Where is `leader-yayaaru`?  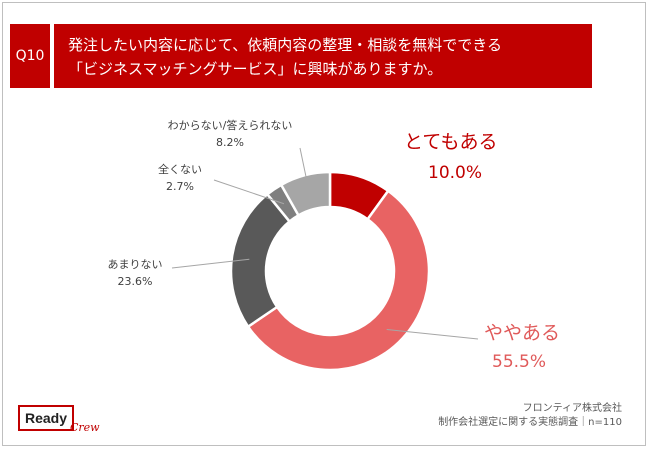
leader-yayaaru is located at coordinates (432, 334).